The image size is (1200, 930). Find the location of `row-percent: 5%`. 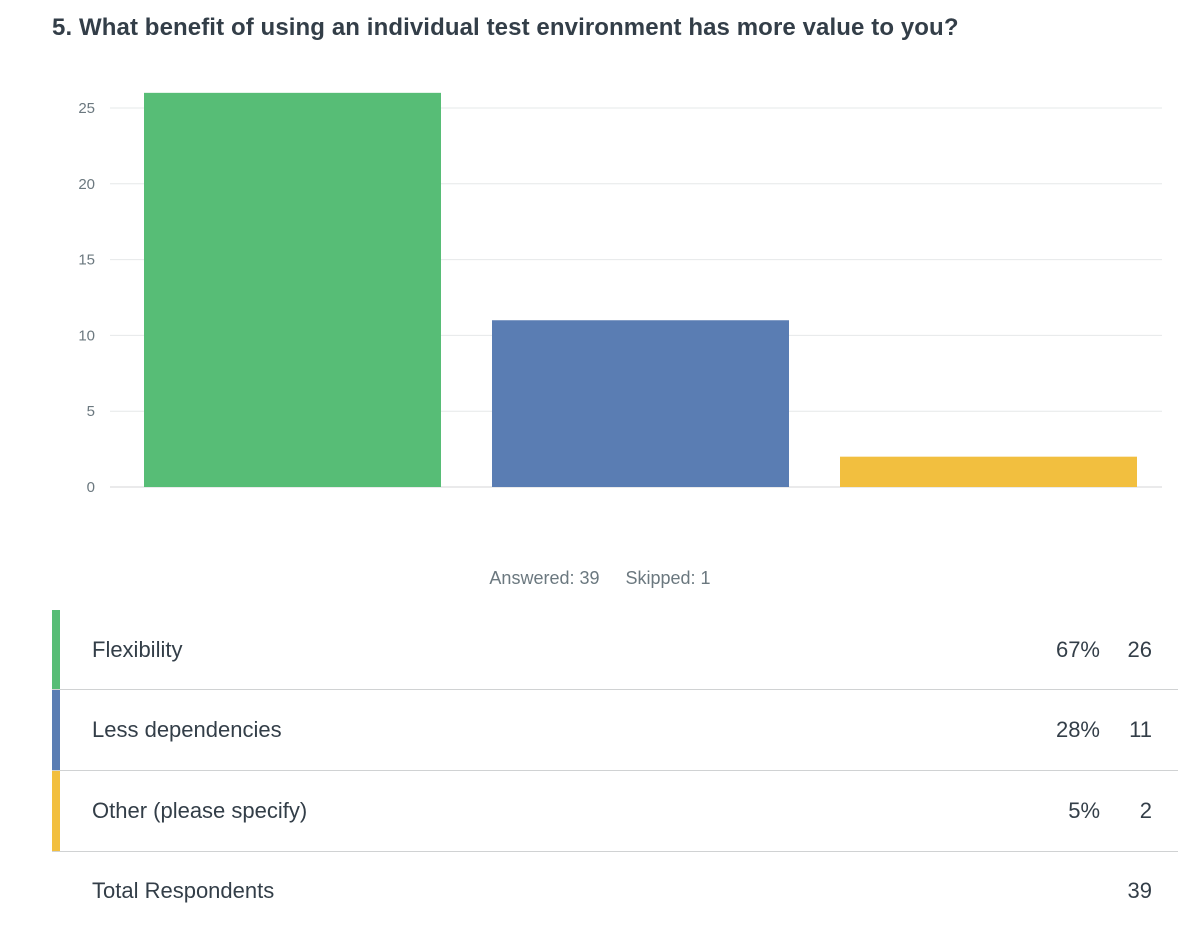

row-percent: 5% is located at coordinates (1084, 810).